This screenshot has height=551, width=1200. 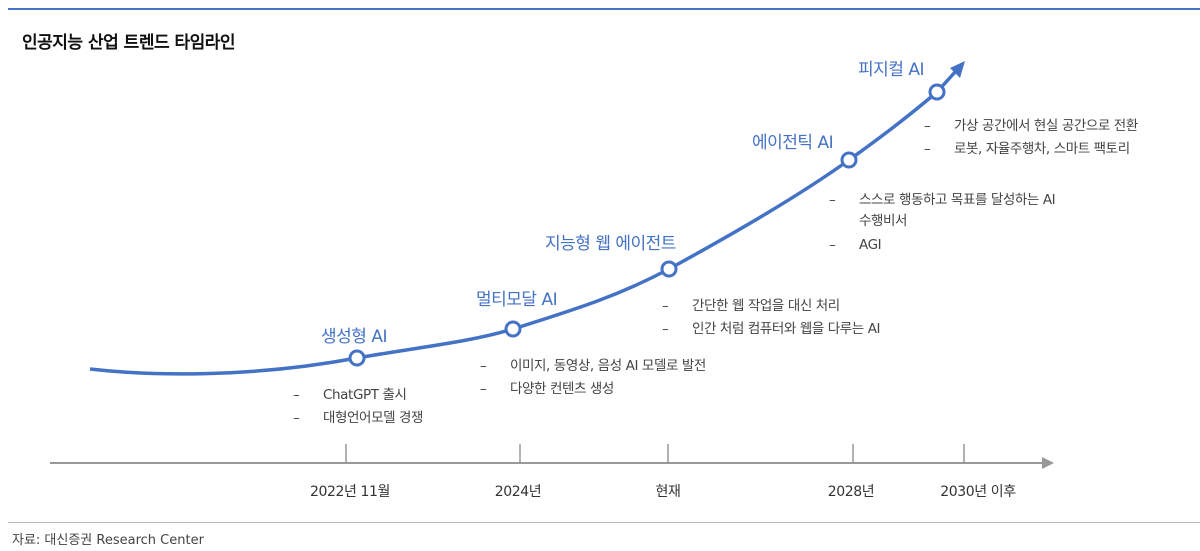 What do you see at coordinates (944, 245) in the screenshot?
I see `bullet-item: AGI` at bounding box center [944, 245].